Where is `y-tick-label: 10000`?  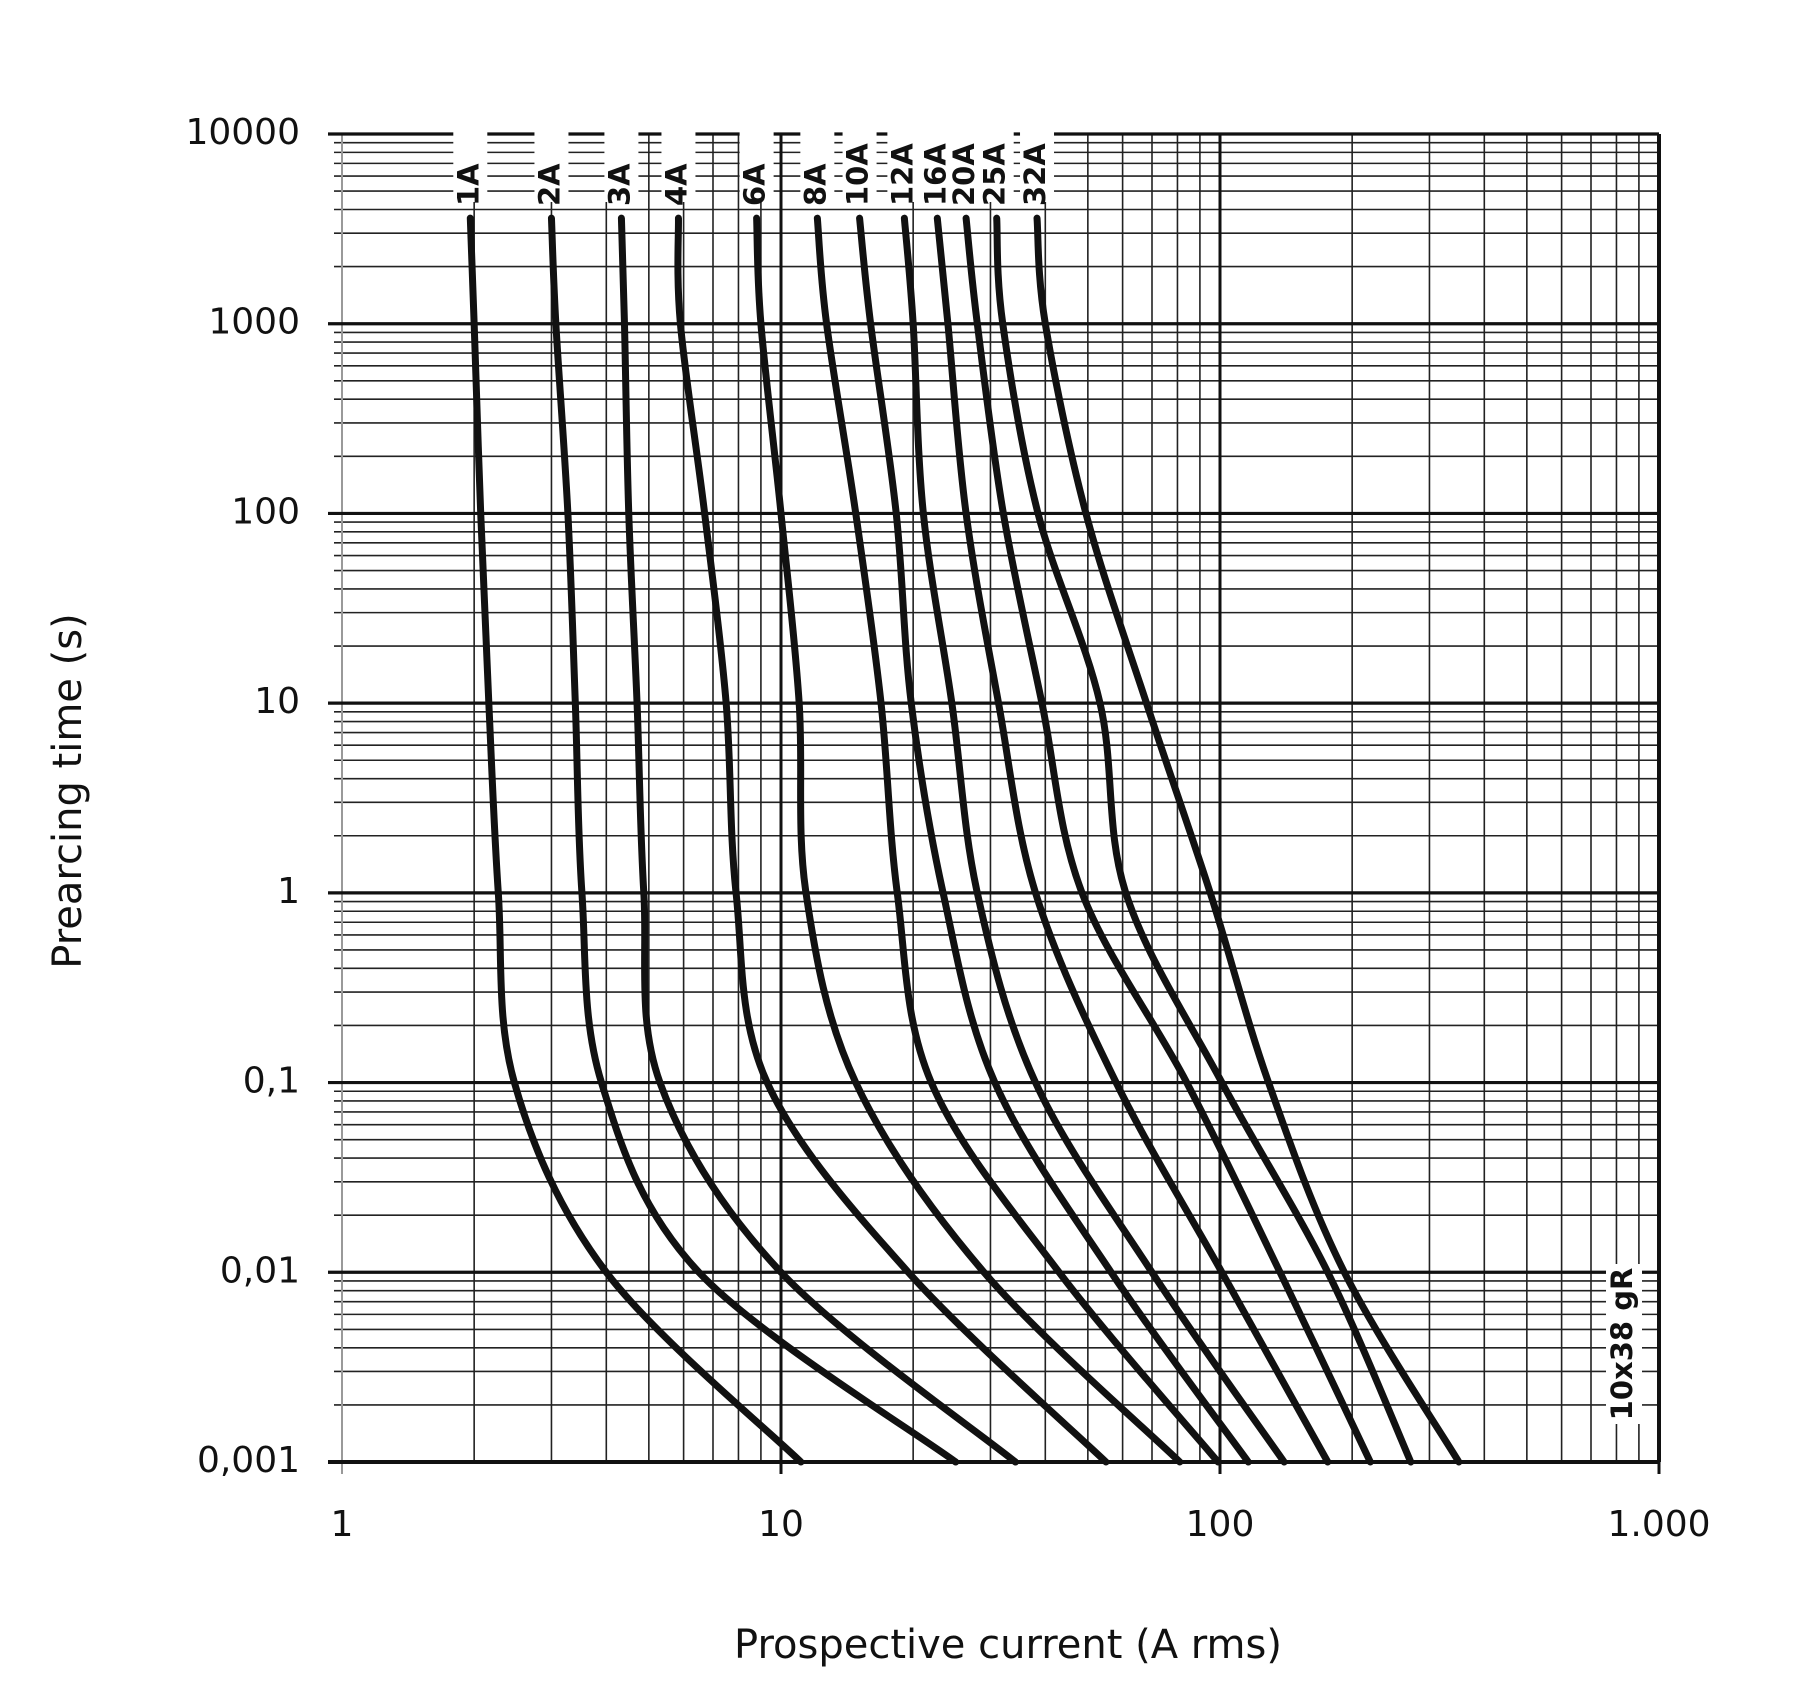
y-tick-label: 10000 is located at coordinates (242, 132).